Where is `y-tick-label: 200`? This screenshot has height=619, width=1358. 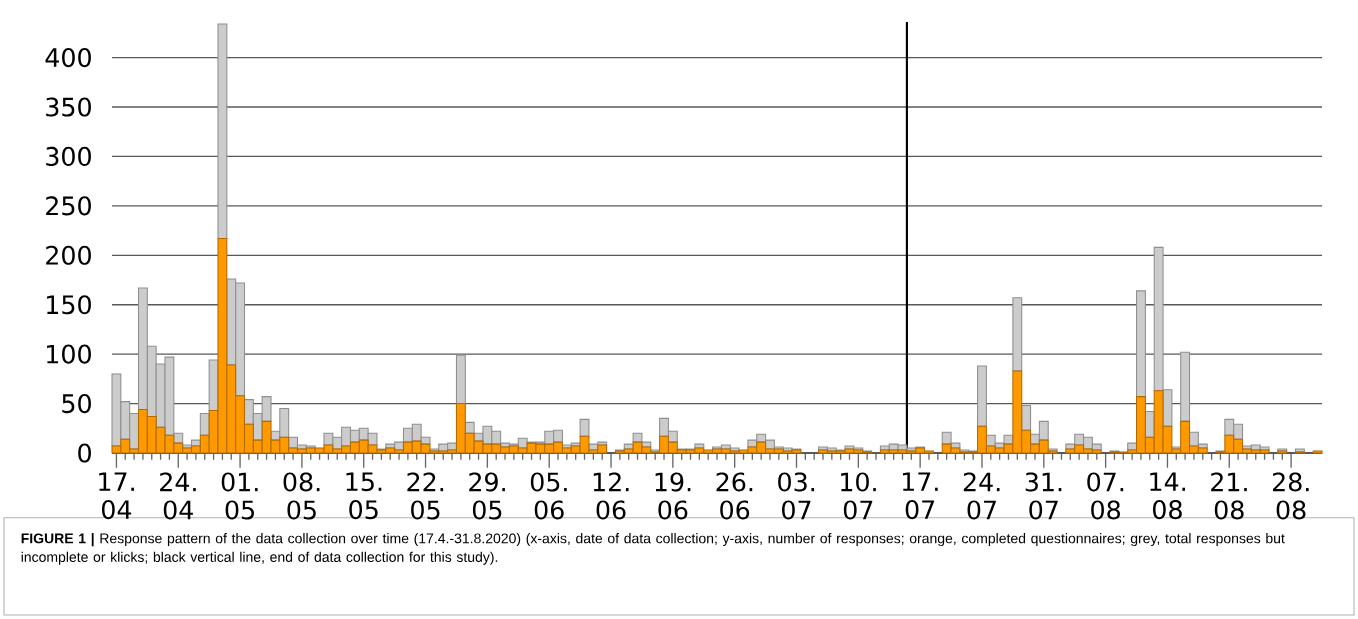
y-tick-label: 200 is located at coordinates (68, 255).